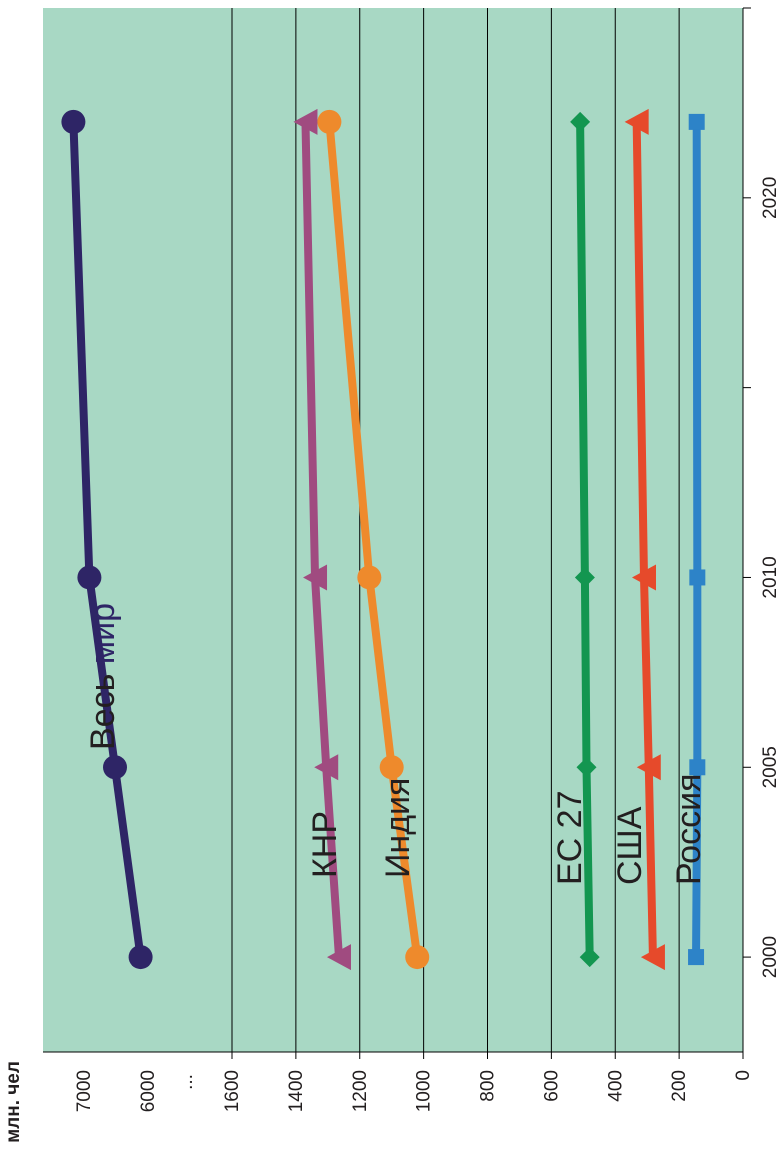 The height and width of the screenshot is (1160, 782). What do you see at coordinates (652, 957) in the screenshot?
I see `data-point-4-2000` at bounding box center [652, 957].